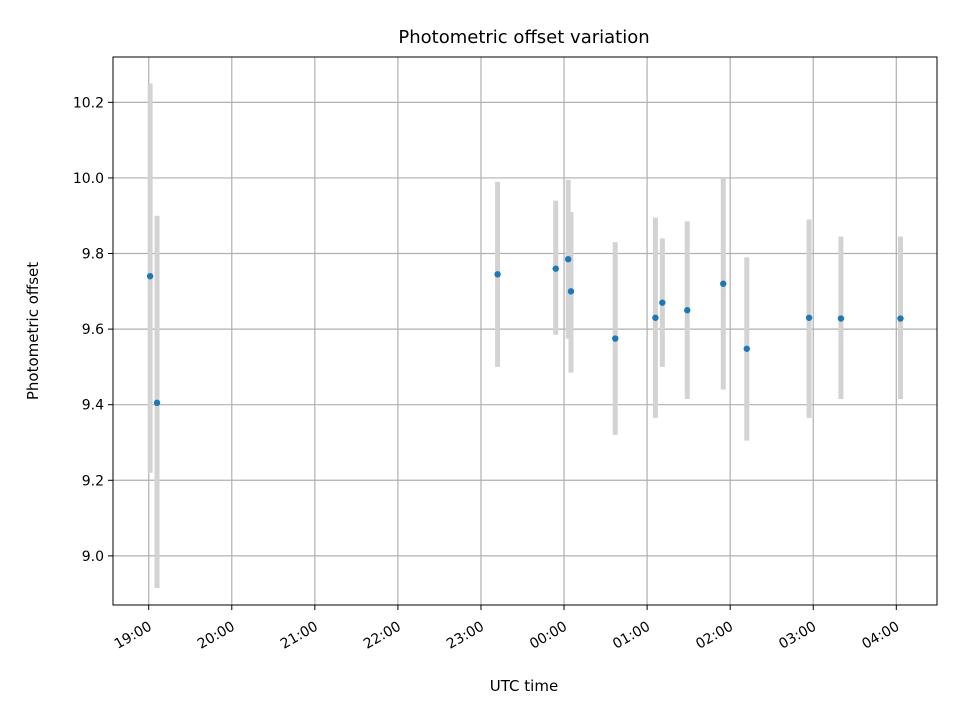  What do you see at coordinates (88, 103) in the screenshot?
I see `y-tick-label: 10.2` at bounding box center [88, 103].